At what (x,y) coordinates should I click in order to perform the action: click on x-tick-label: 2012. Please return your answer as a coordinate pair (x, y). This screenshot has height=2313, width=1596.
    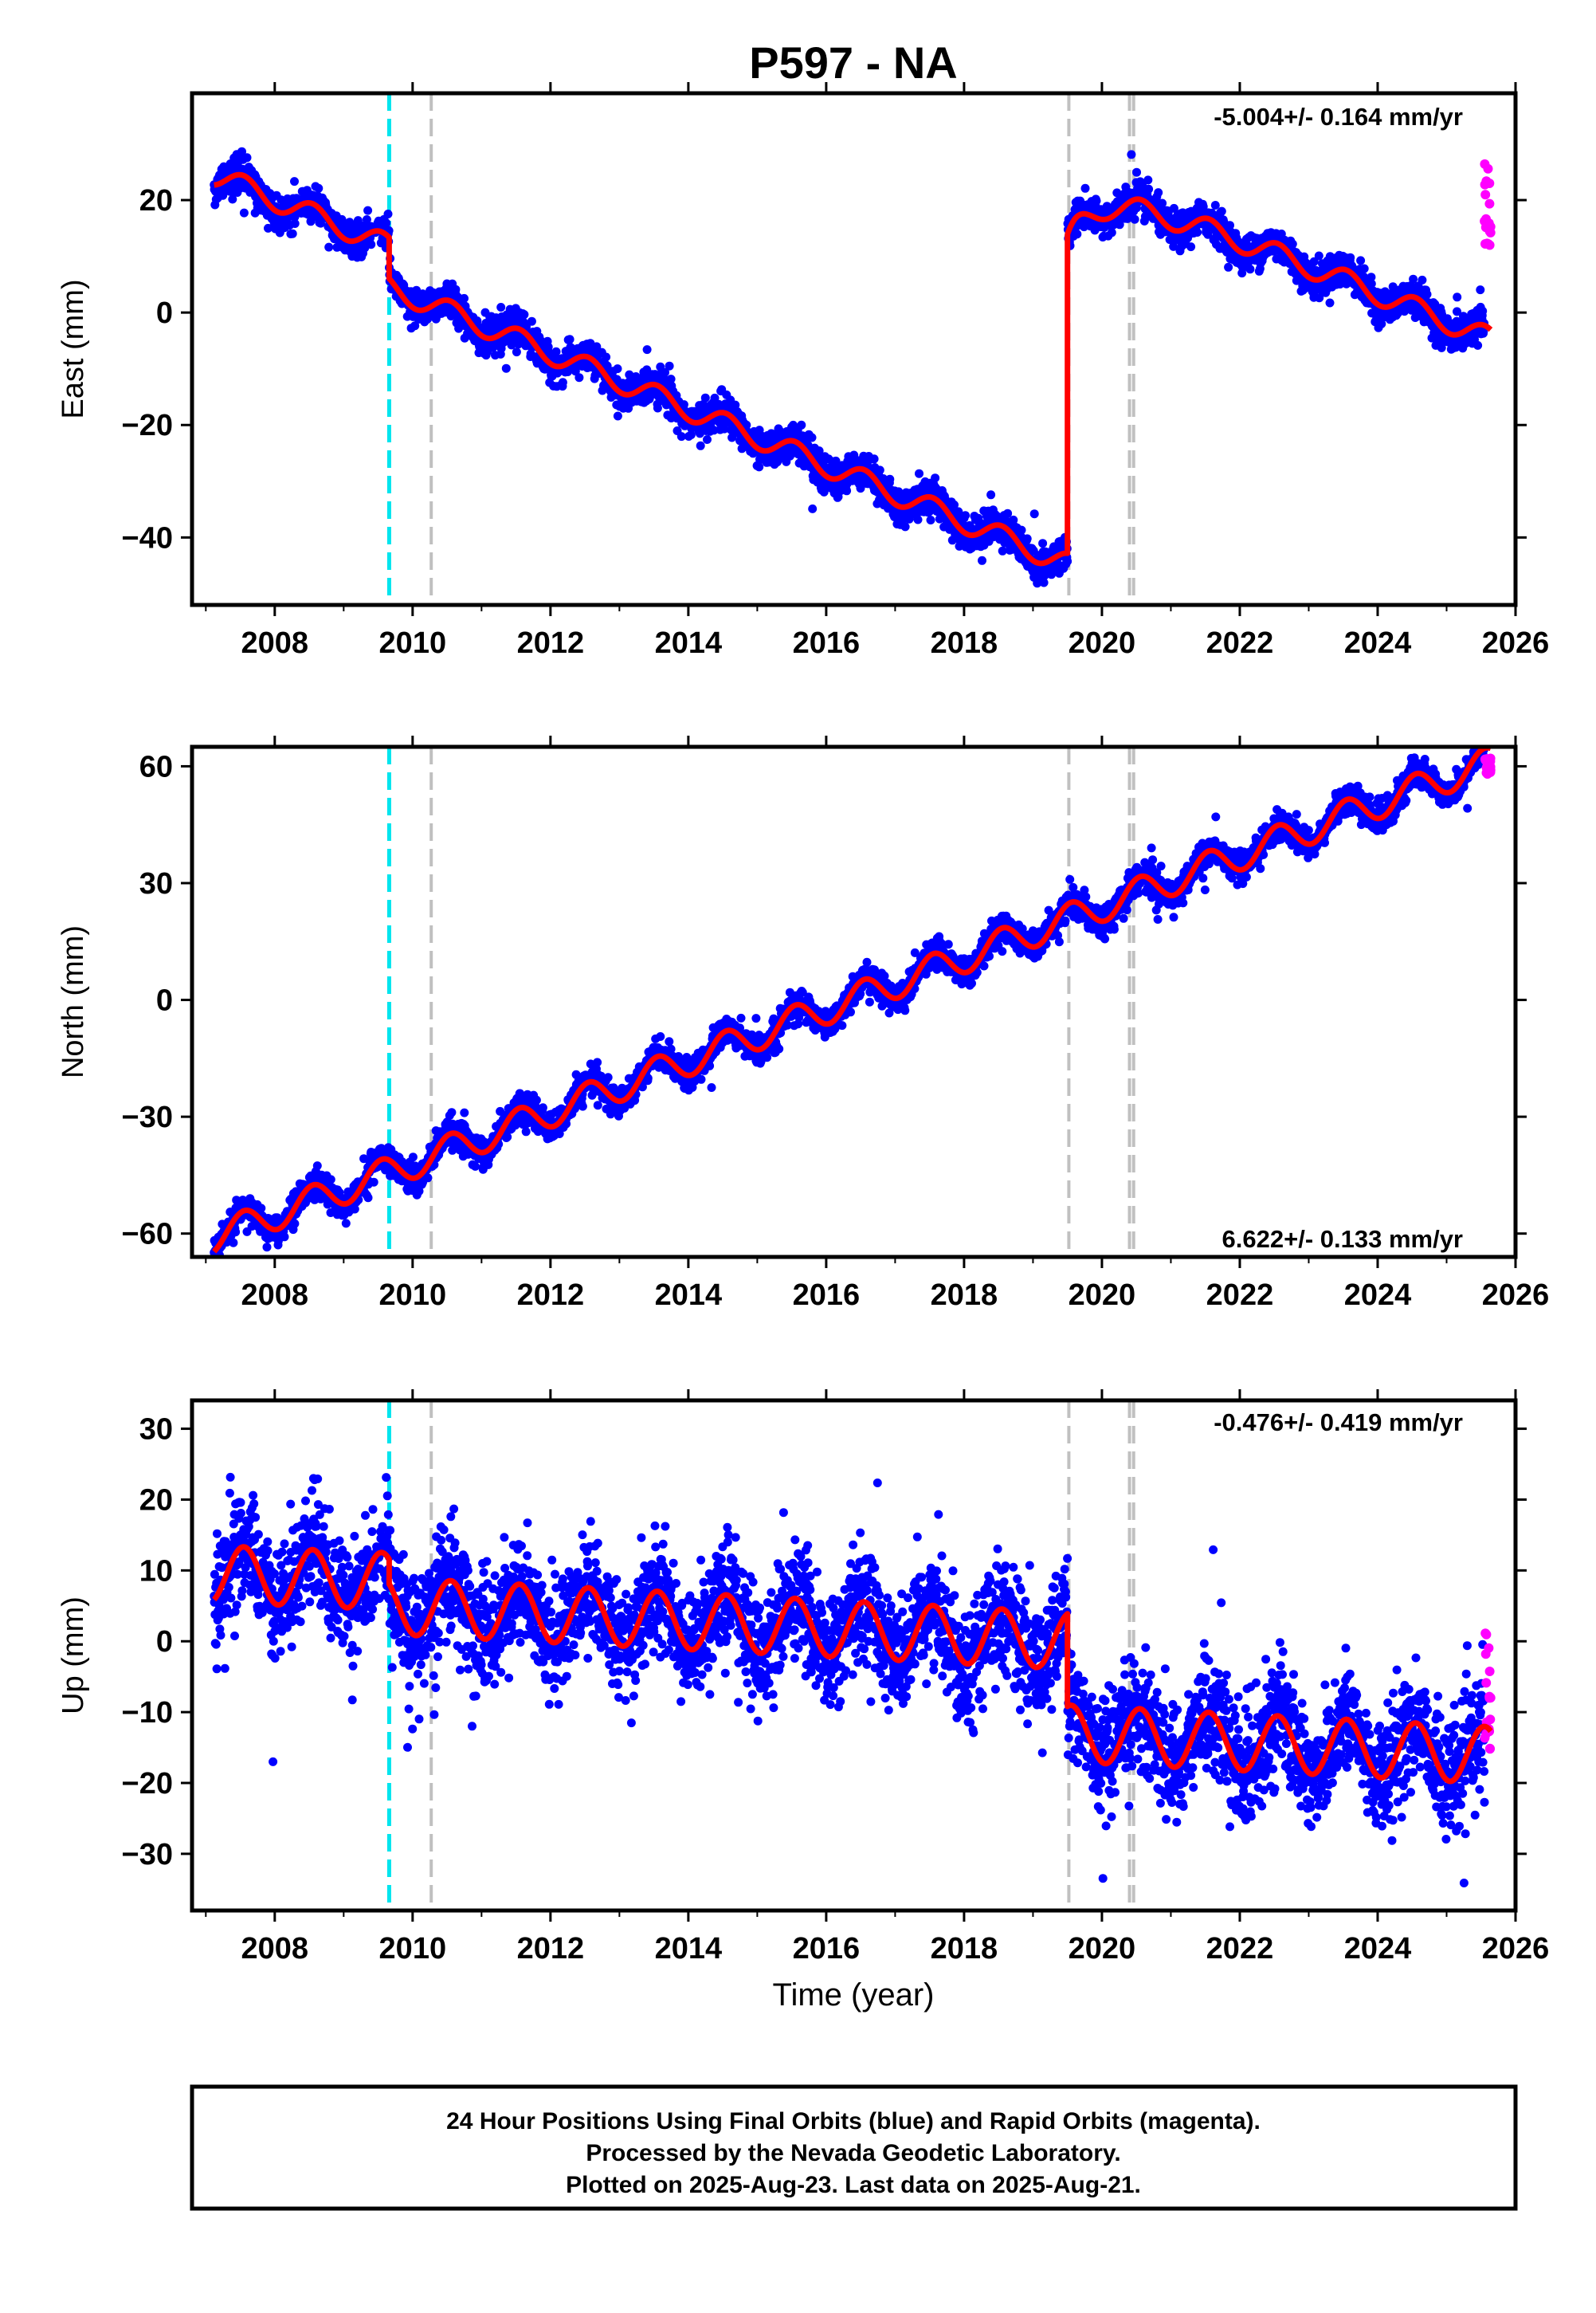
    Looking at the image, I should click on (551, 643).